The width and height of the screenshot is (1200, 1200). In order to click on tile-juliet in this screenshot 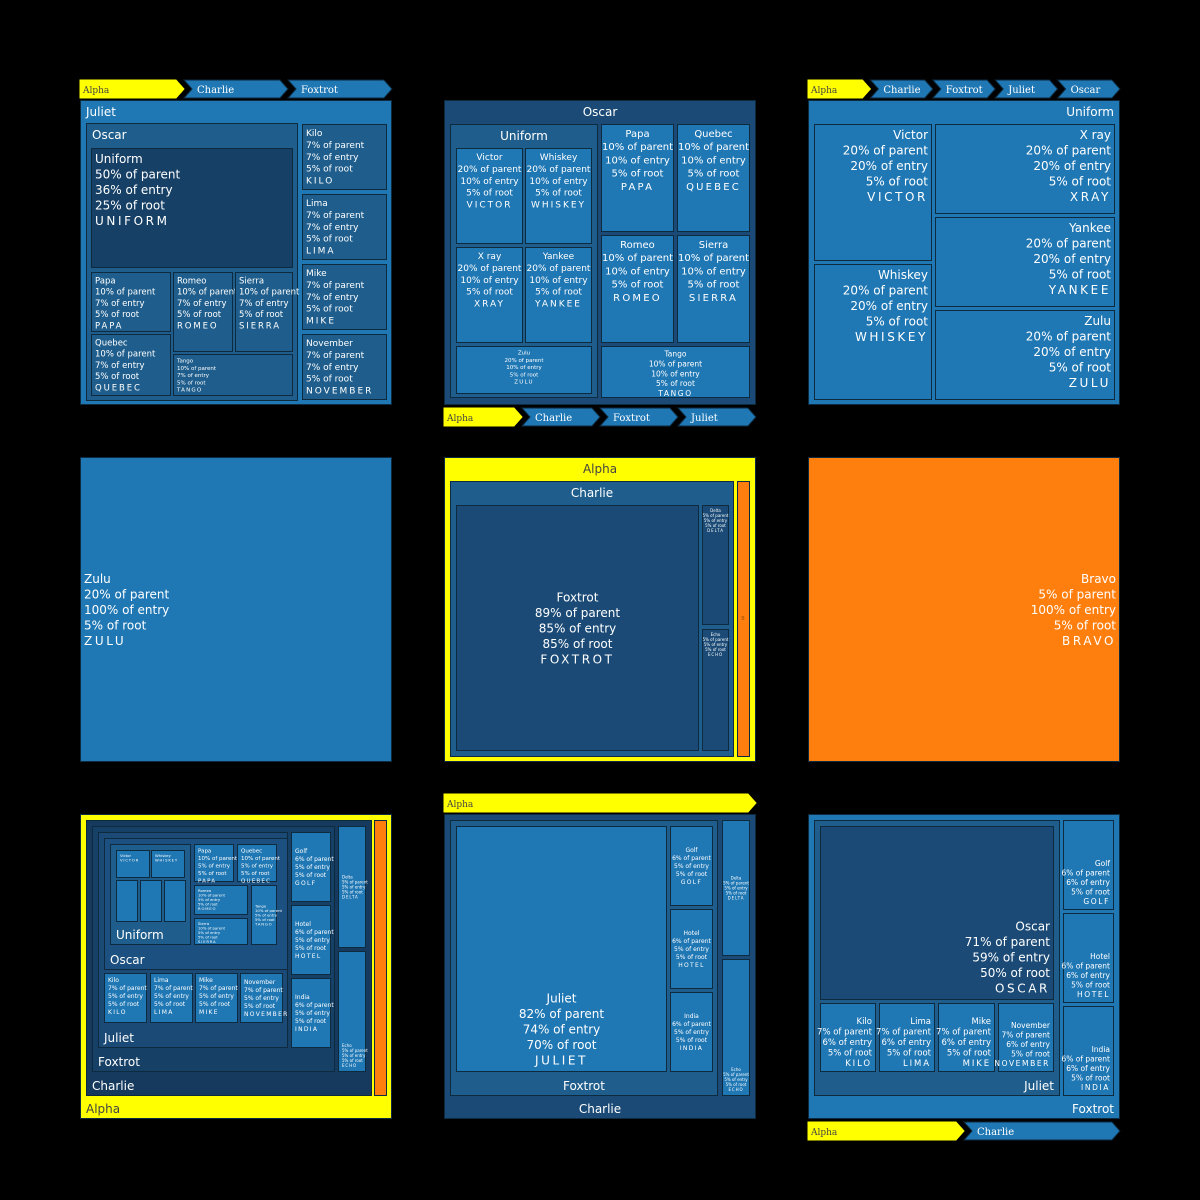, I will do `click(561, 949)`.